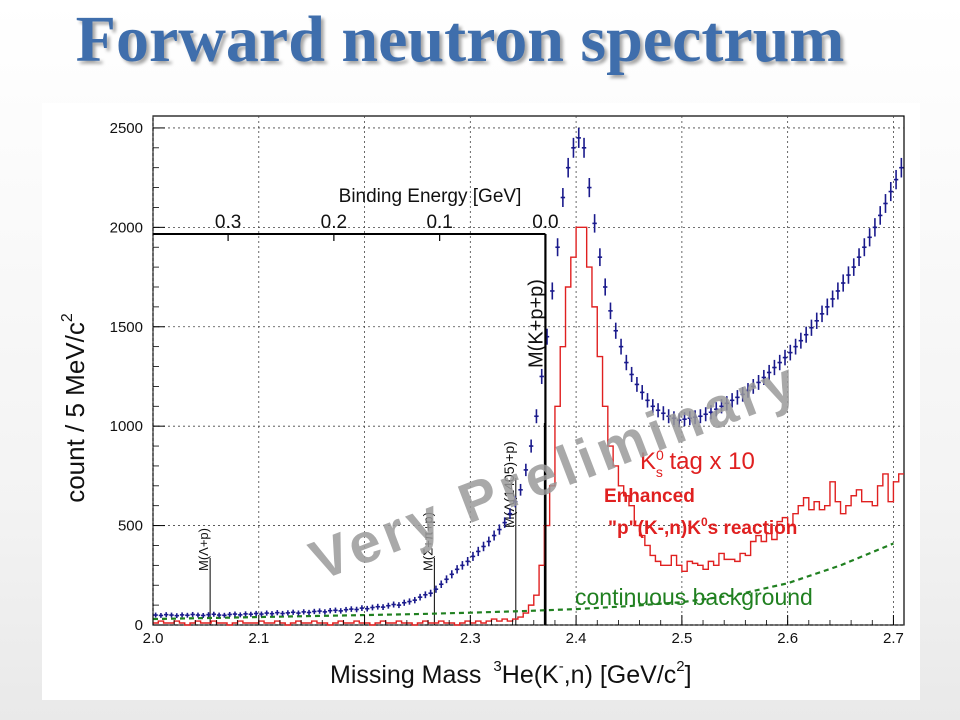 This screenshot has height=720, width=960. What do you see at coordinates (203, 549) in the screenshot?
I see `threshold-label: M(Λ+p)` at bounding box center [203, 549].